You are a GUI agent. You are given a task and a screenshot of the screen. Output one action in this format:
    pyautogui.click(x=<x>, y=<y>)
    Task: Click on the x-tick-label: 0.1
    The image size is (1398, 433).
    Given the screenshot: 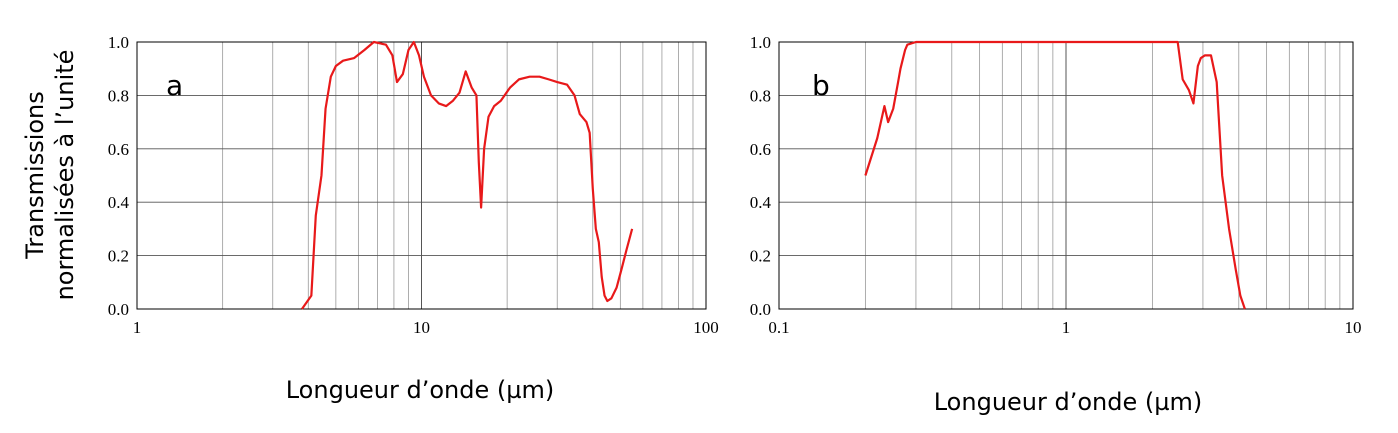 What is the action you would take?
    pyautogui.click(x=778, y=327)
    